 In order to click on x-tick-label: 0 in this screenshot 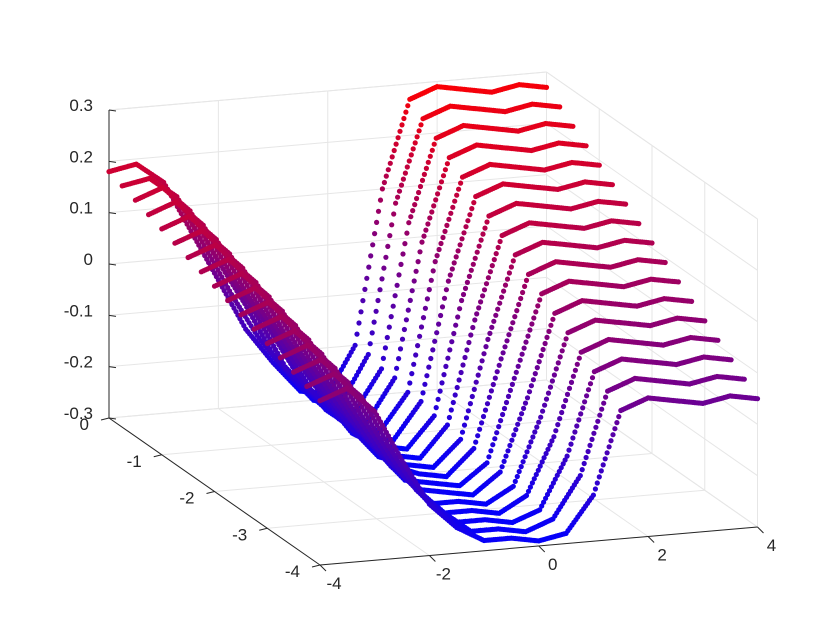, I will do `click(552, 564)`.